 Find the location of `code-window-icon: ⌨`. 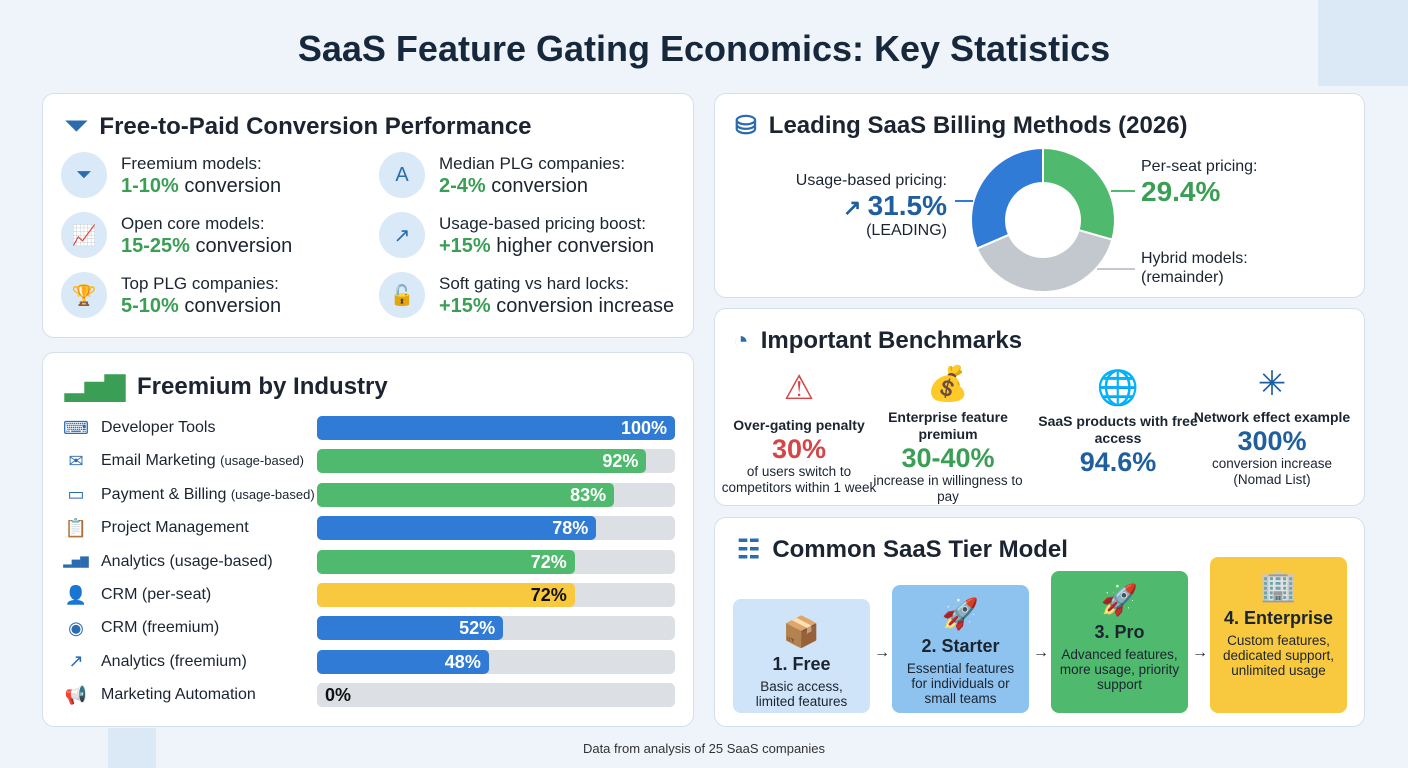

code-window-icon: ⌨ is located at coordinates (76, 427).